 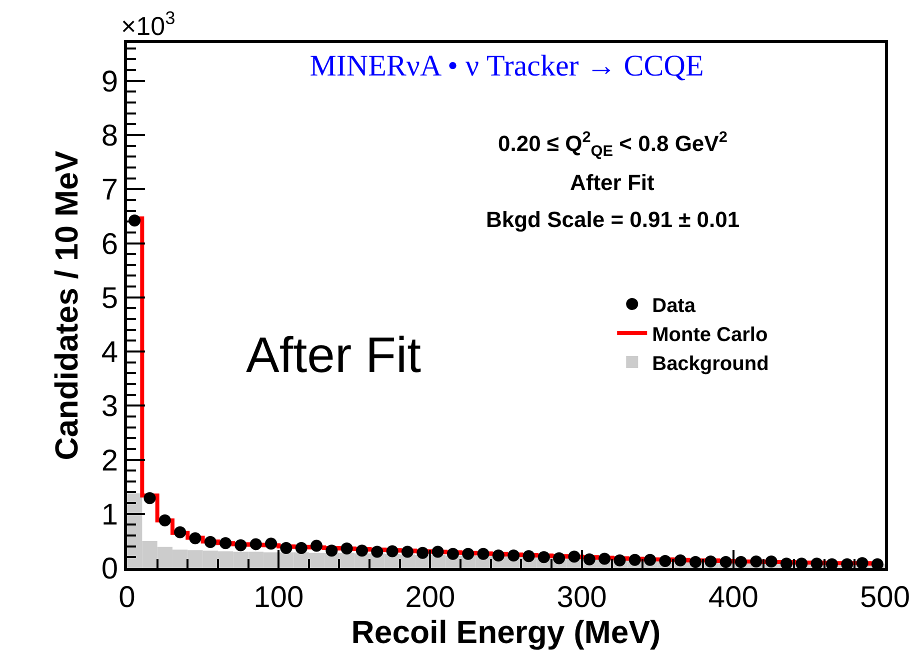 I want to click on x-tick-label: 500, so click(x=885, y=597).